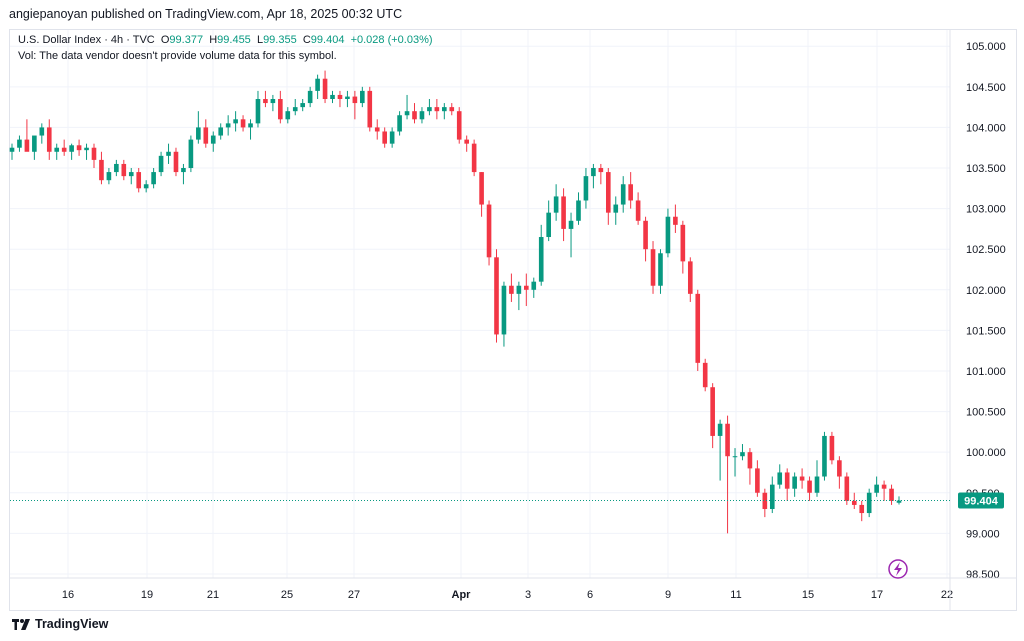 This screenshot has width=1024, height=641. Describe the element at coordinates (898, 569) in the screenshot. I see `lightning-icon` at that location.